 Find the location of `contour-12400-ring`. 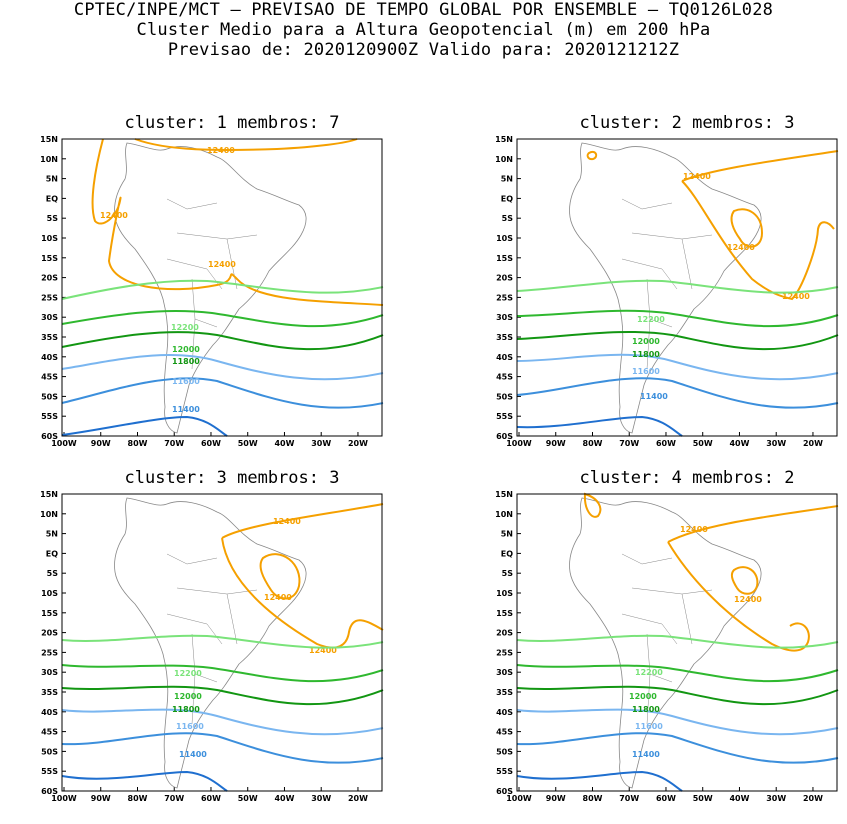

contour-12400-ring is located at coordinates (592, 155).